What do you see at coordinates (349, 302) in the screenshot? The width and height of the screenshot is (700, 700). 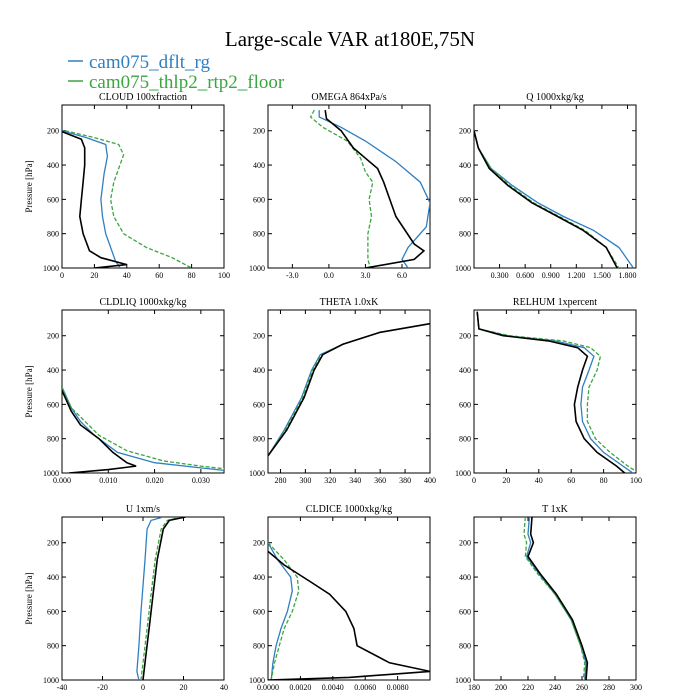 I see `panel-title: THETA 1.0xK` at bounding box center [349, 302].